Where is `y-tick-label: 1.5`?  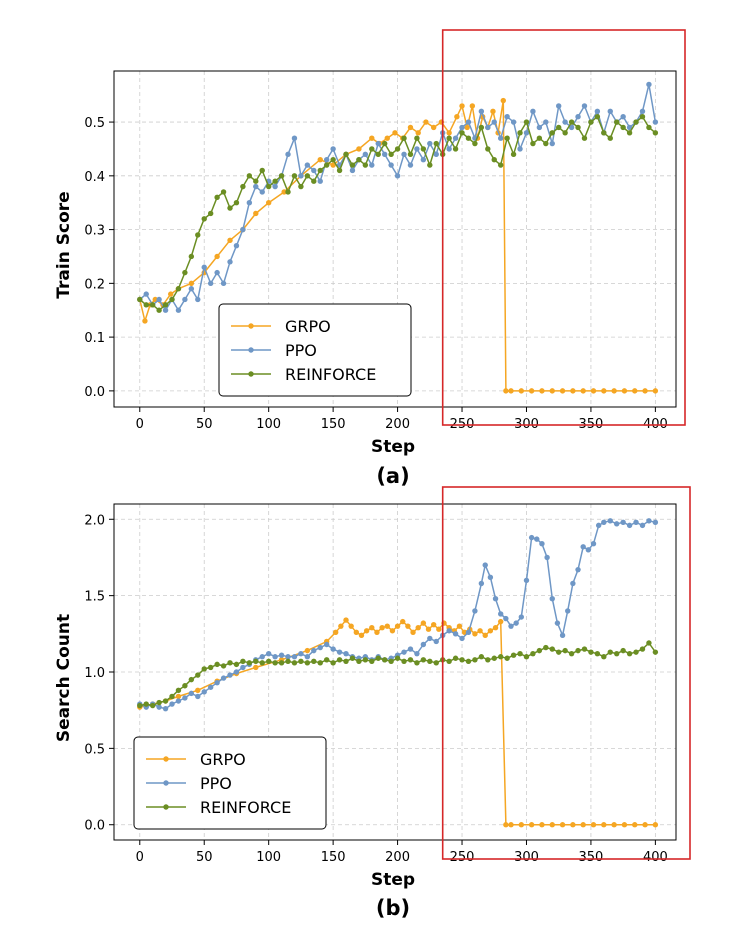 y-tick-label: 1.5 is located at coordinates (94, 597).